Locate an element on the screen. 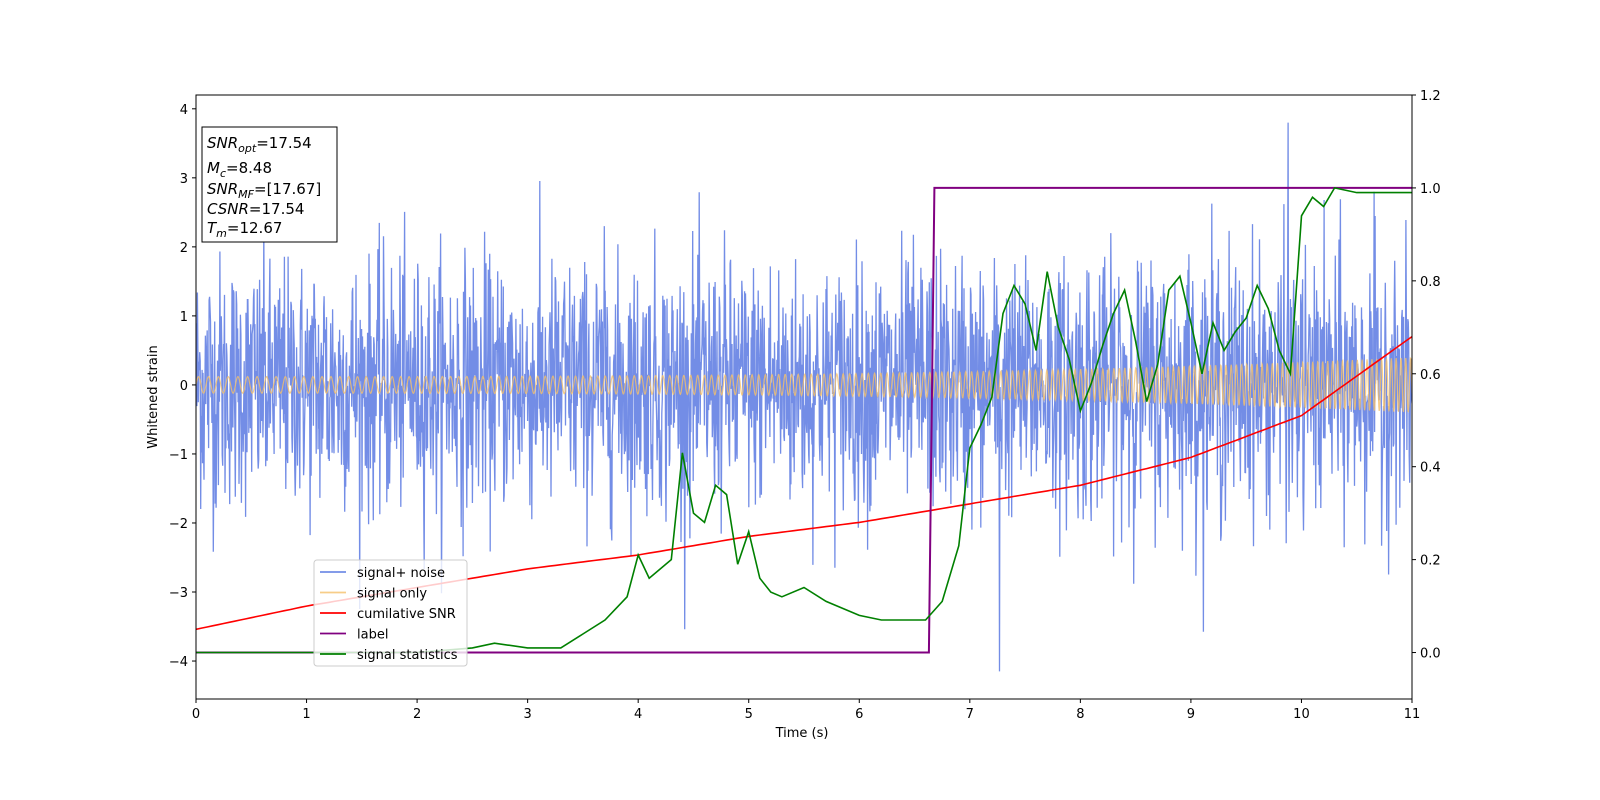 The image size is (1600, 800). info-box-frame is located at coordinates (269, 184).